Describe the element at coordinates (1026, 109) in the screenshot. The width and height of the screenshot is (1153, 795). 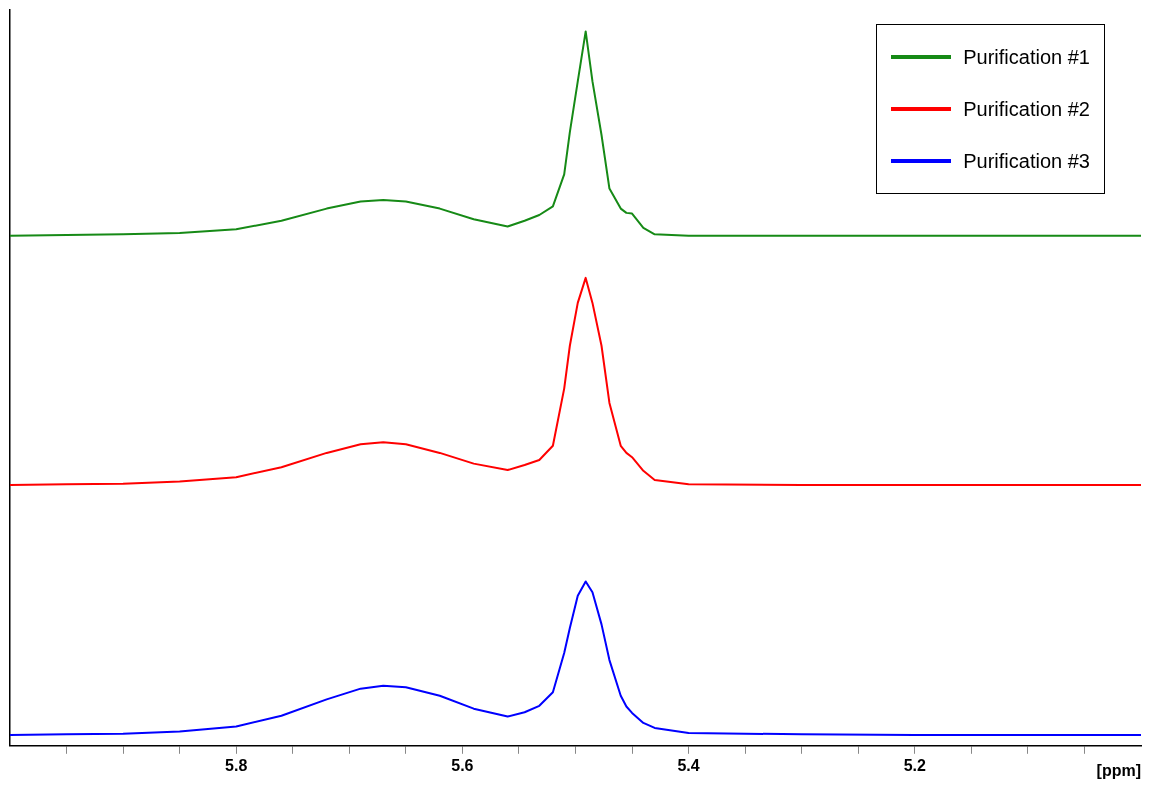
I see `legend-label: Purification #2` at that location.